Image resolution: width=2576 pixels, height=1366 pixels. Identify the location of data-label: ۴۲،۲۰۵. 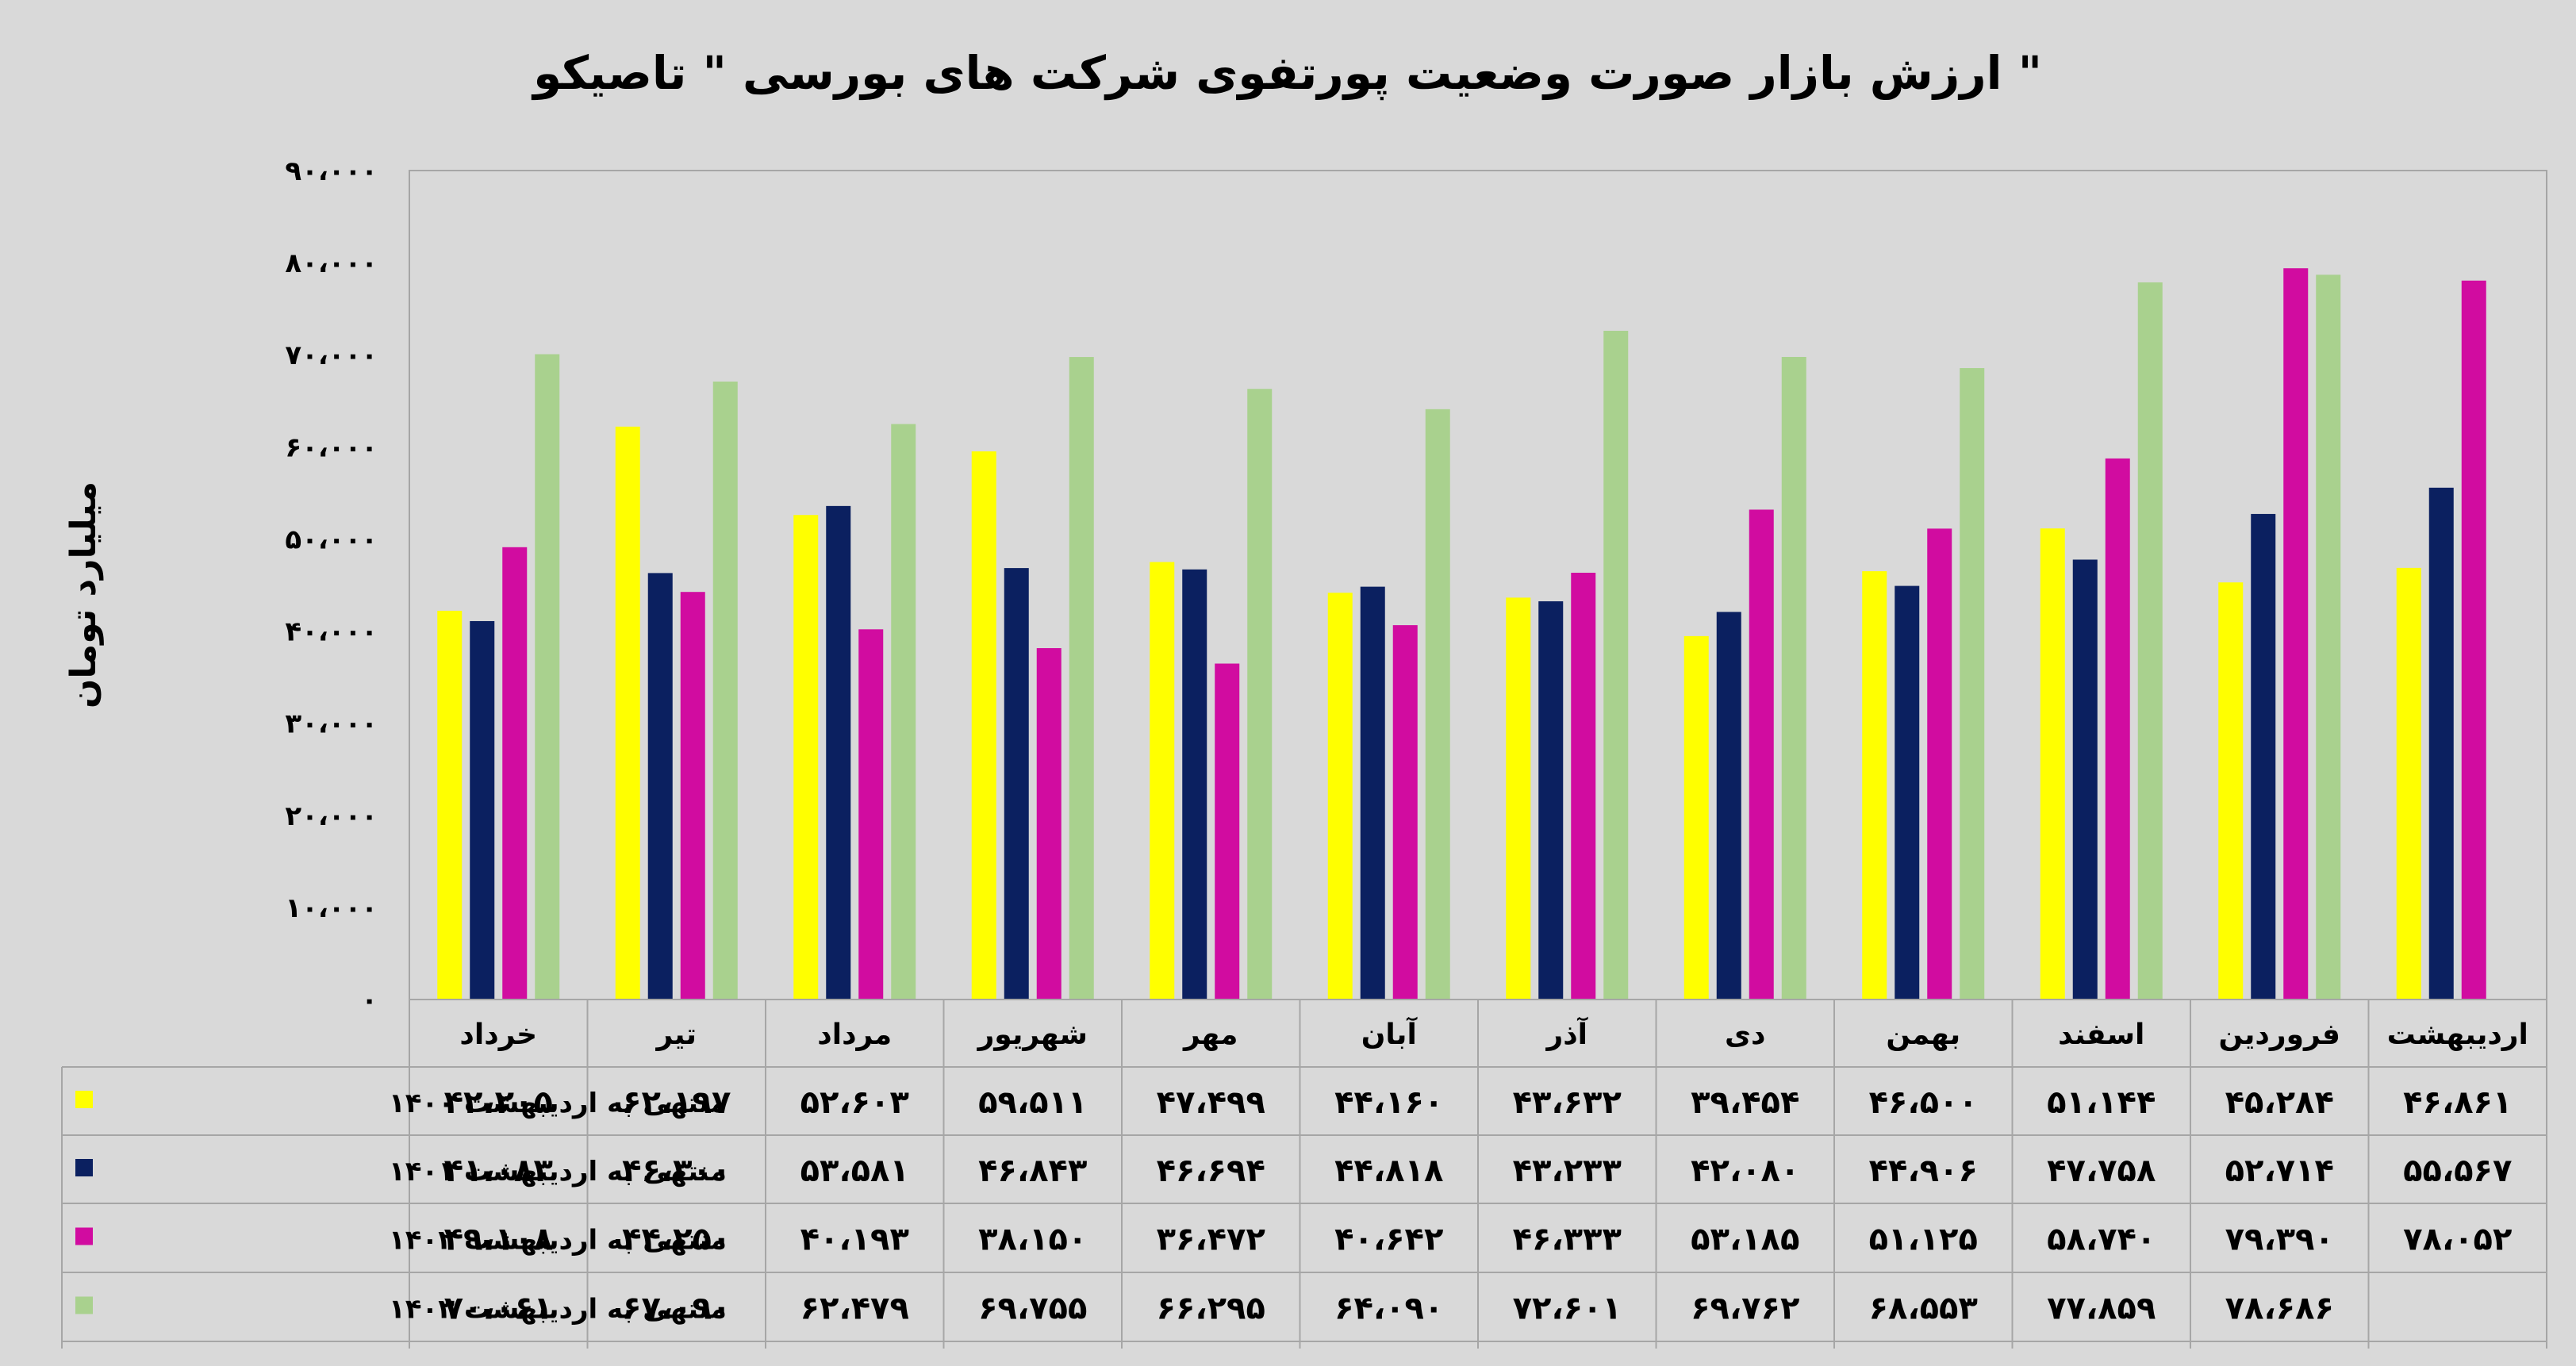
(498, 1102).